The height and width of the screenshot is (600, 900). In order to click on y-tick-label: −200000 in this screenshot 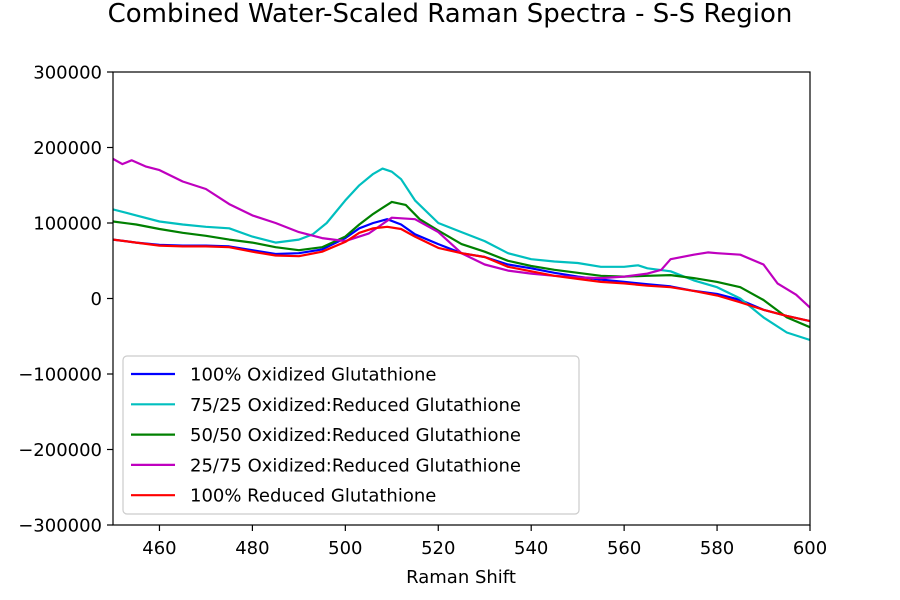, I will do `click(60, 450)`.